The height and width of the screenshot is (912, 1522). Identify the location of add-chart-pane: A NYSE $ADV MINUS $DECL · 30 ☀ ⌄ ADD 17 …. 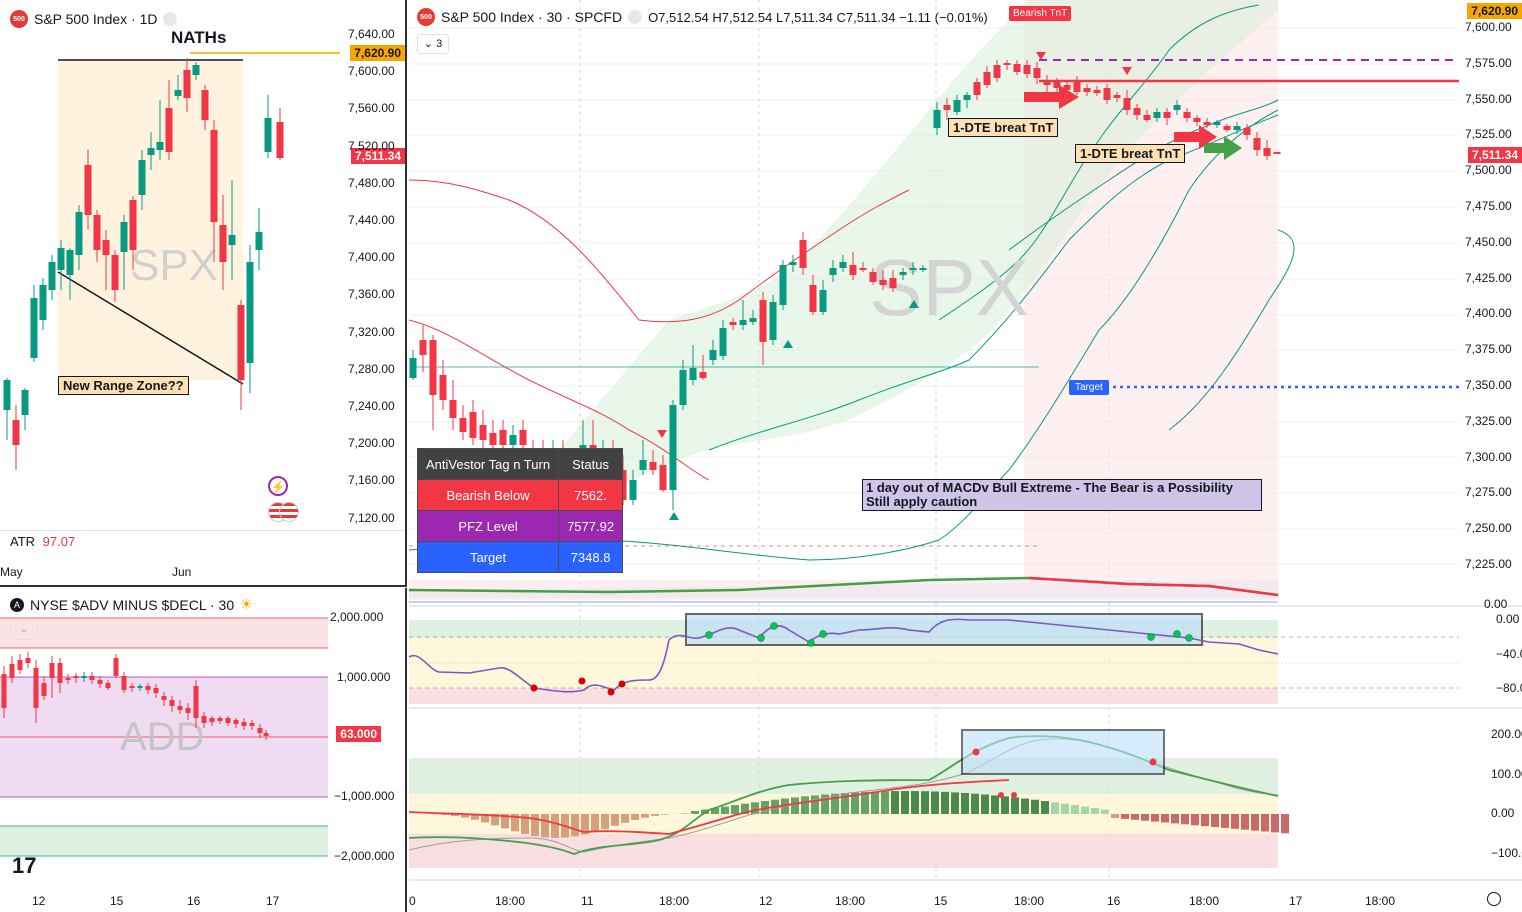
(203, 750).